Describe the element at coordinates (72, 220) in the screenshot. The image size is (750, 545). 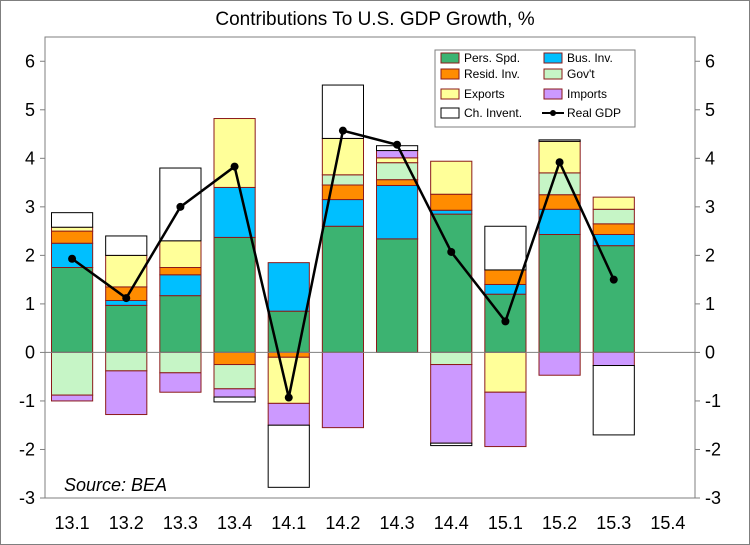
I see `bar-ch-invent--13.1` at that location.